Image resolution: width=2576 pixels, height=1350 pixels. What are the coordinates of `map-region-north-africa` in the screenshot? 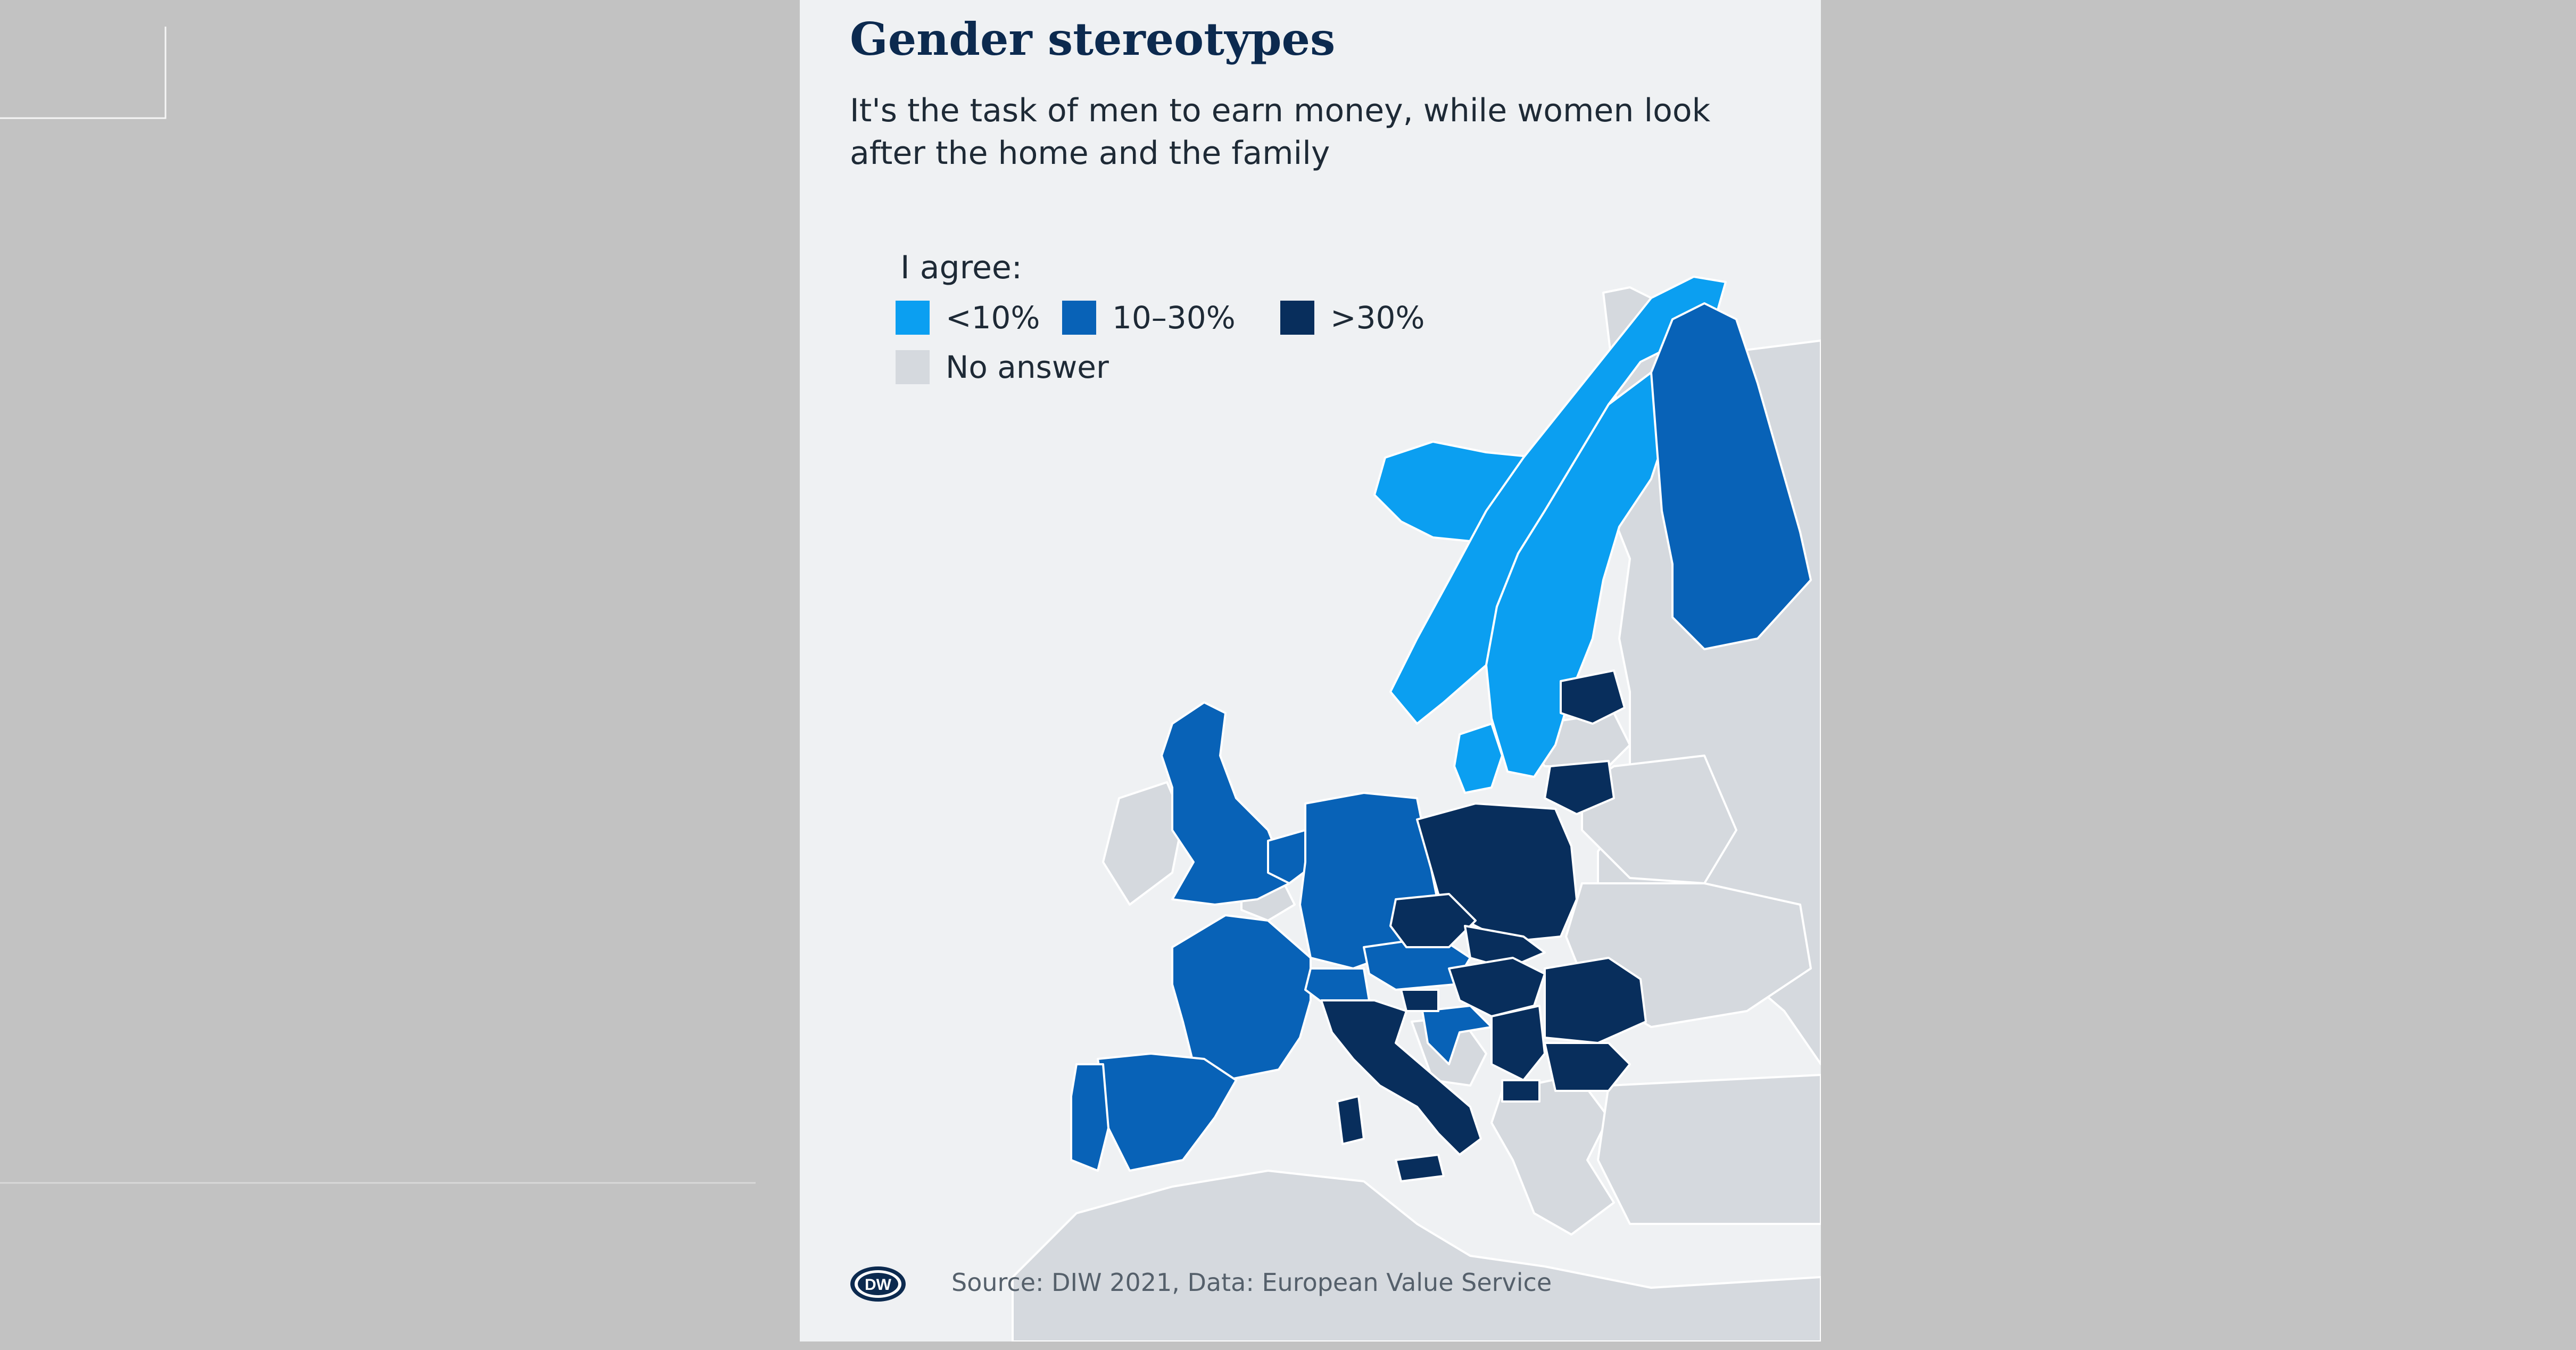 It's located at (1416, 1255).